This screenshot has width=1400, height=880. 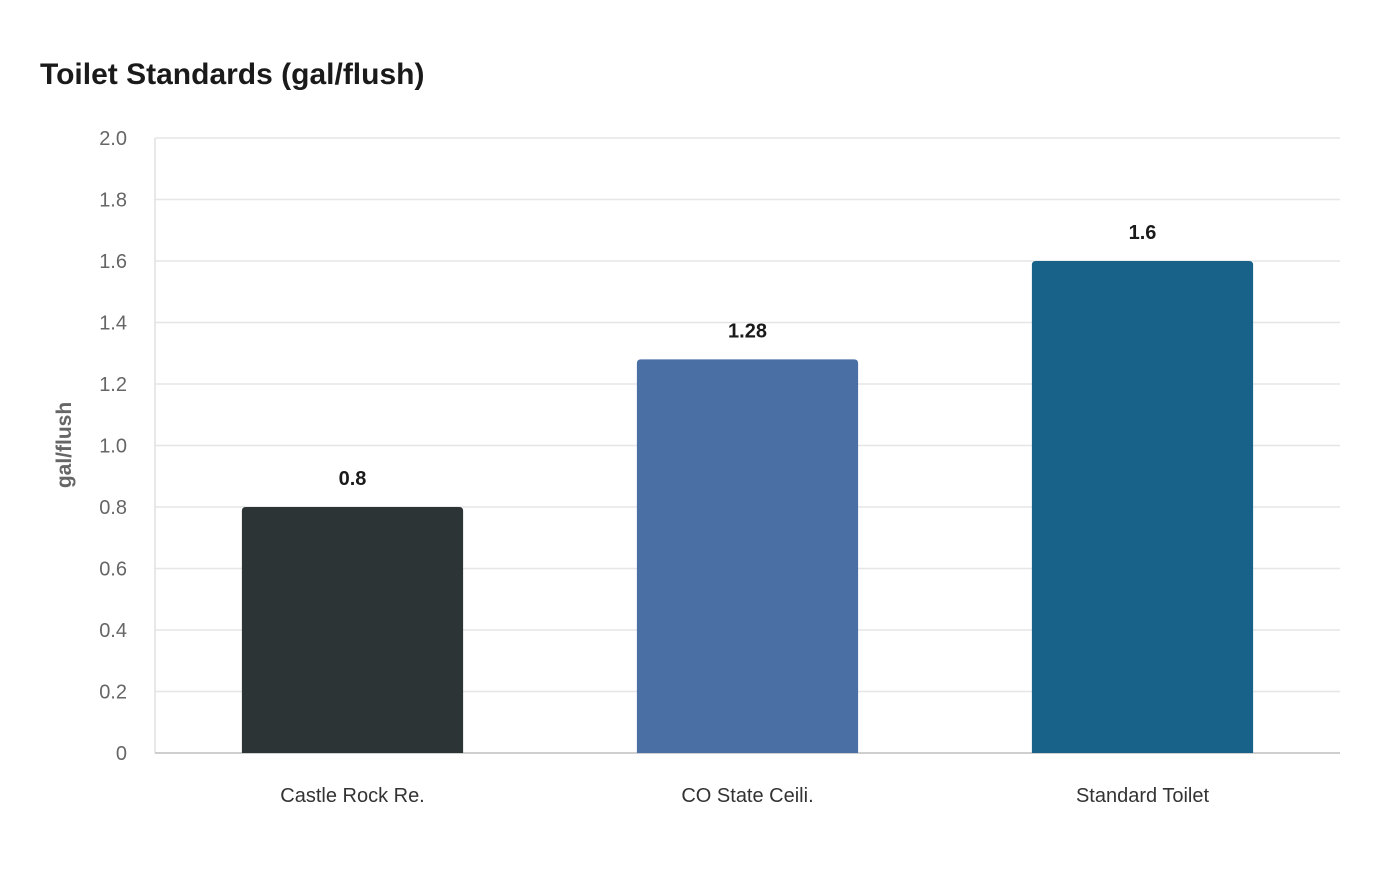 What do you see at coordinates (747, 796) in the screenshot?
I see `x-tick-label: CO State Ceili.` at bounding box center [747, 796].